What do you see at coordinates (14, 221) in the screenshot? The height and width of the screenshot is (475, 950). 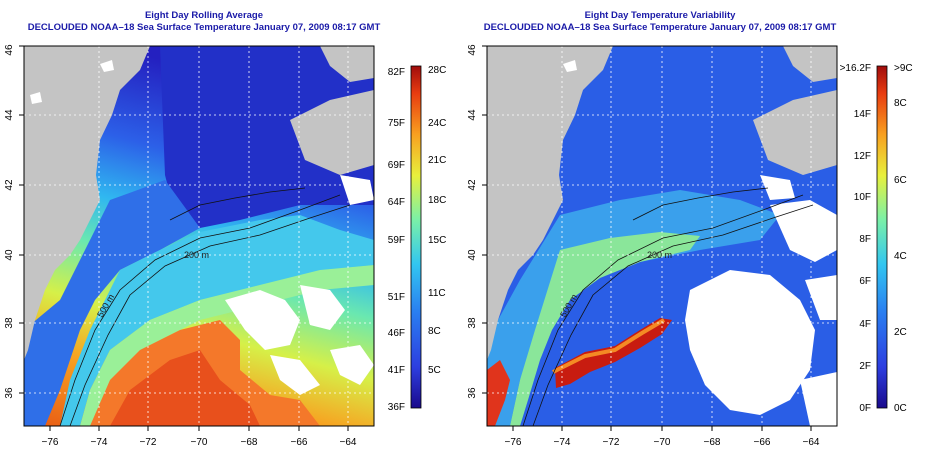 I see `left-y-ticks: 36 38 40 42 44 46` at bounding box center [14, 221].